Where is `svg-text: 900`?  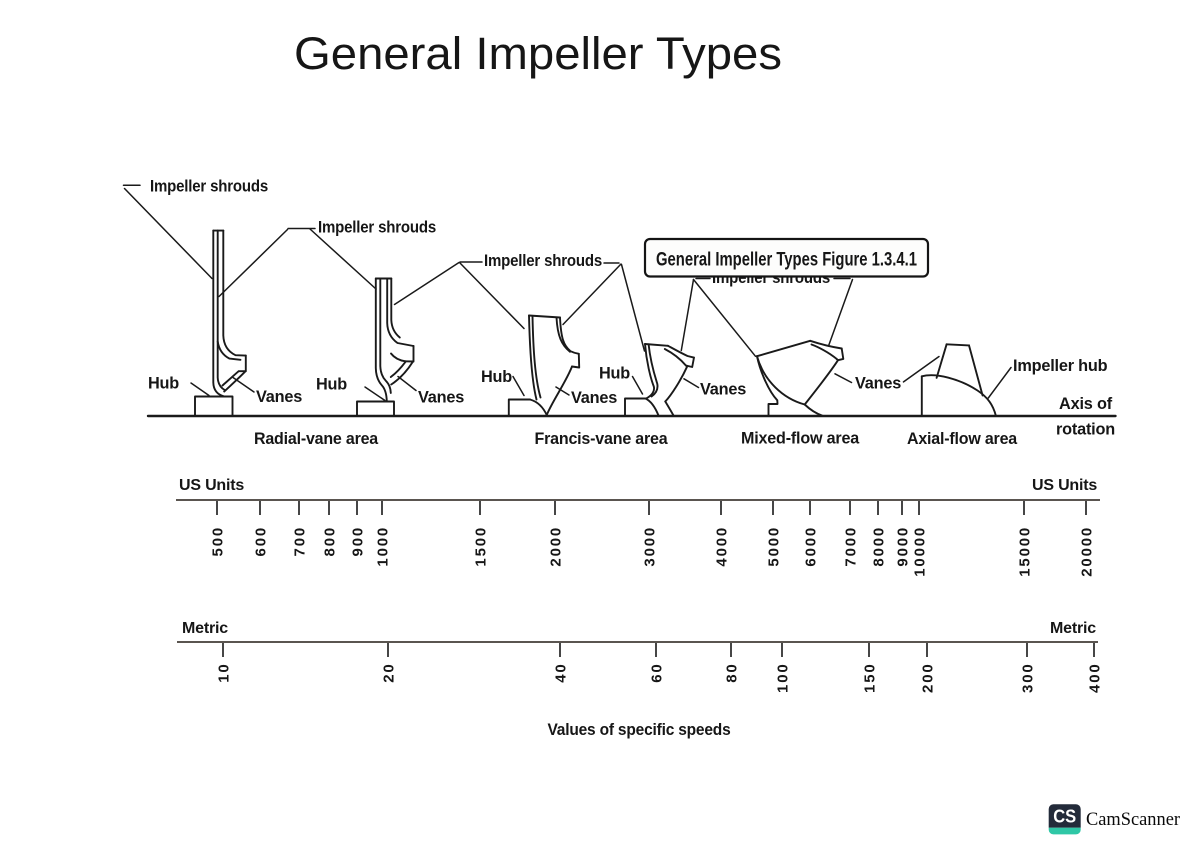 svg-text: 900 is located at coordinates (358, 541).